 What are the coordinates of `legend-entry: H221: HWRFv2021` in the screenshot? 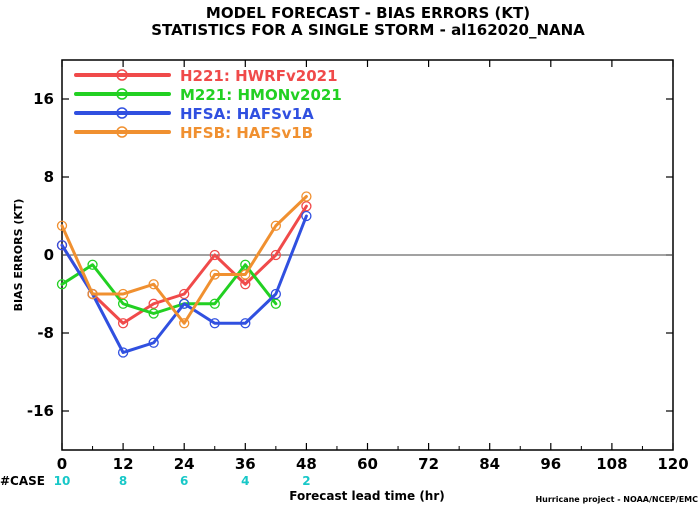 It's located at (259, 76).